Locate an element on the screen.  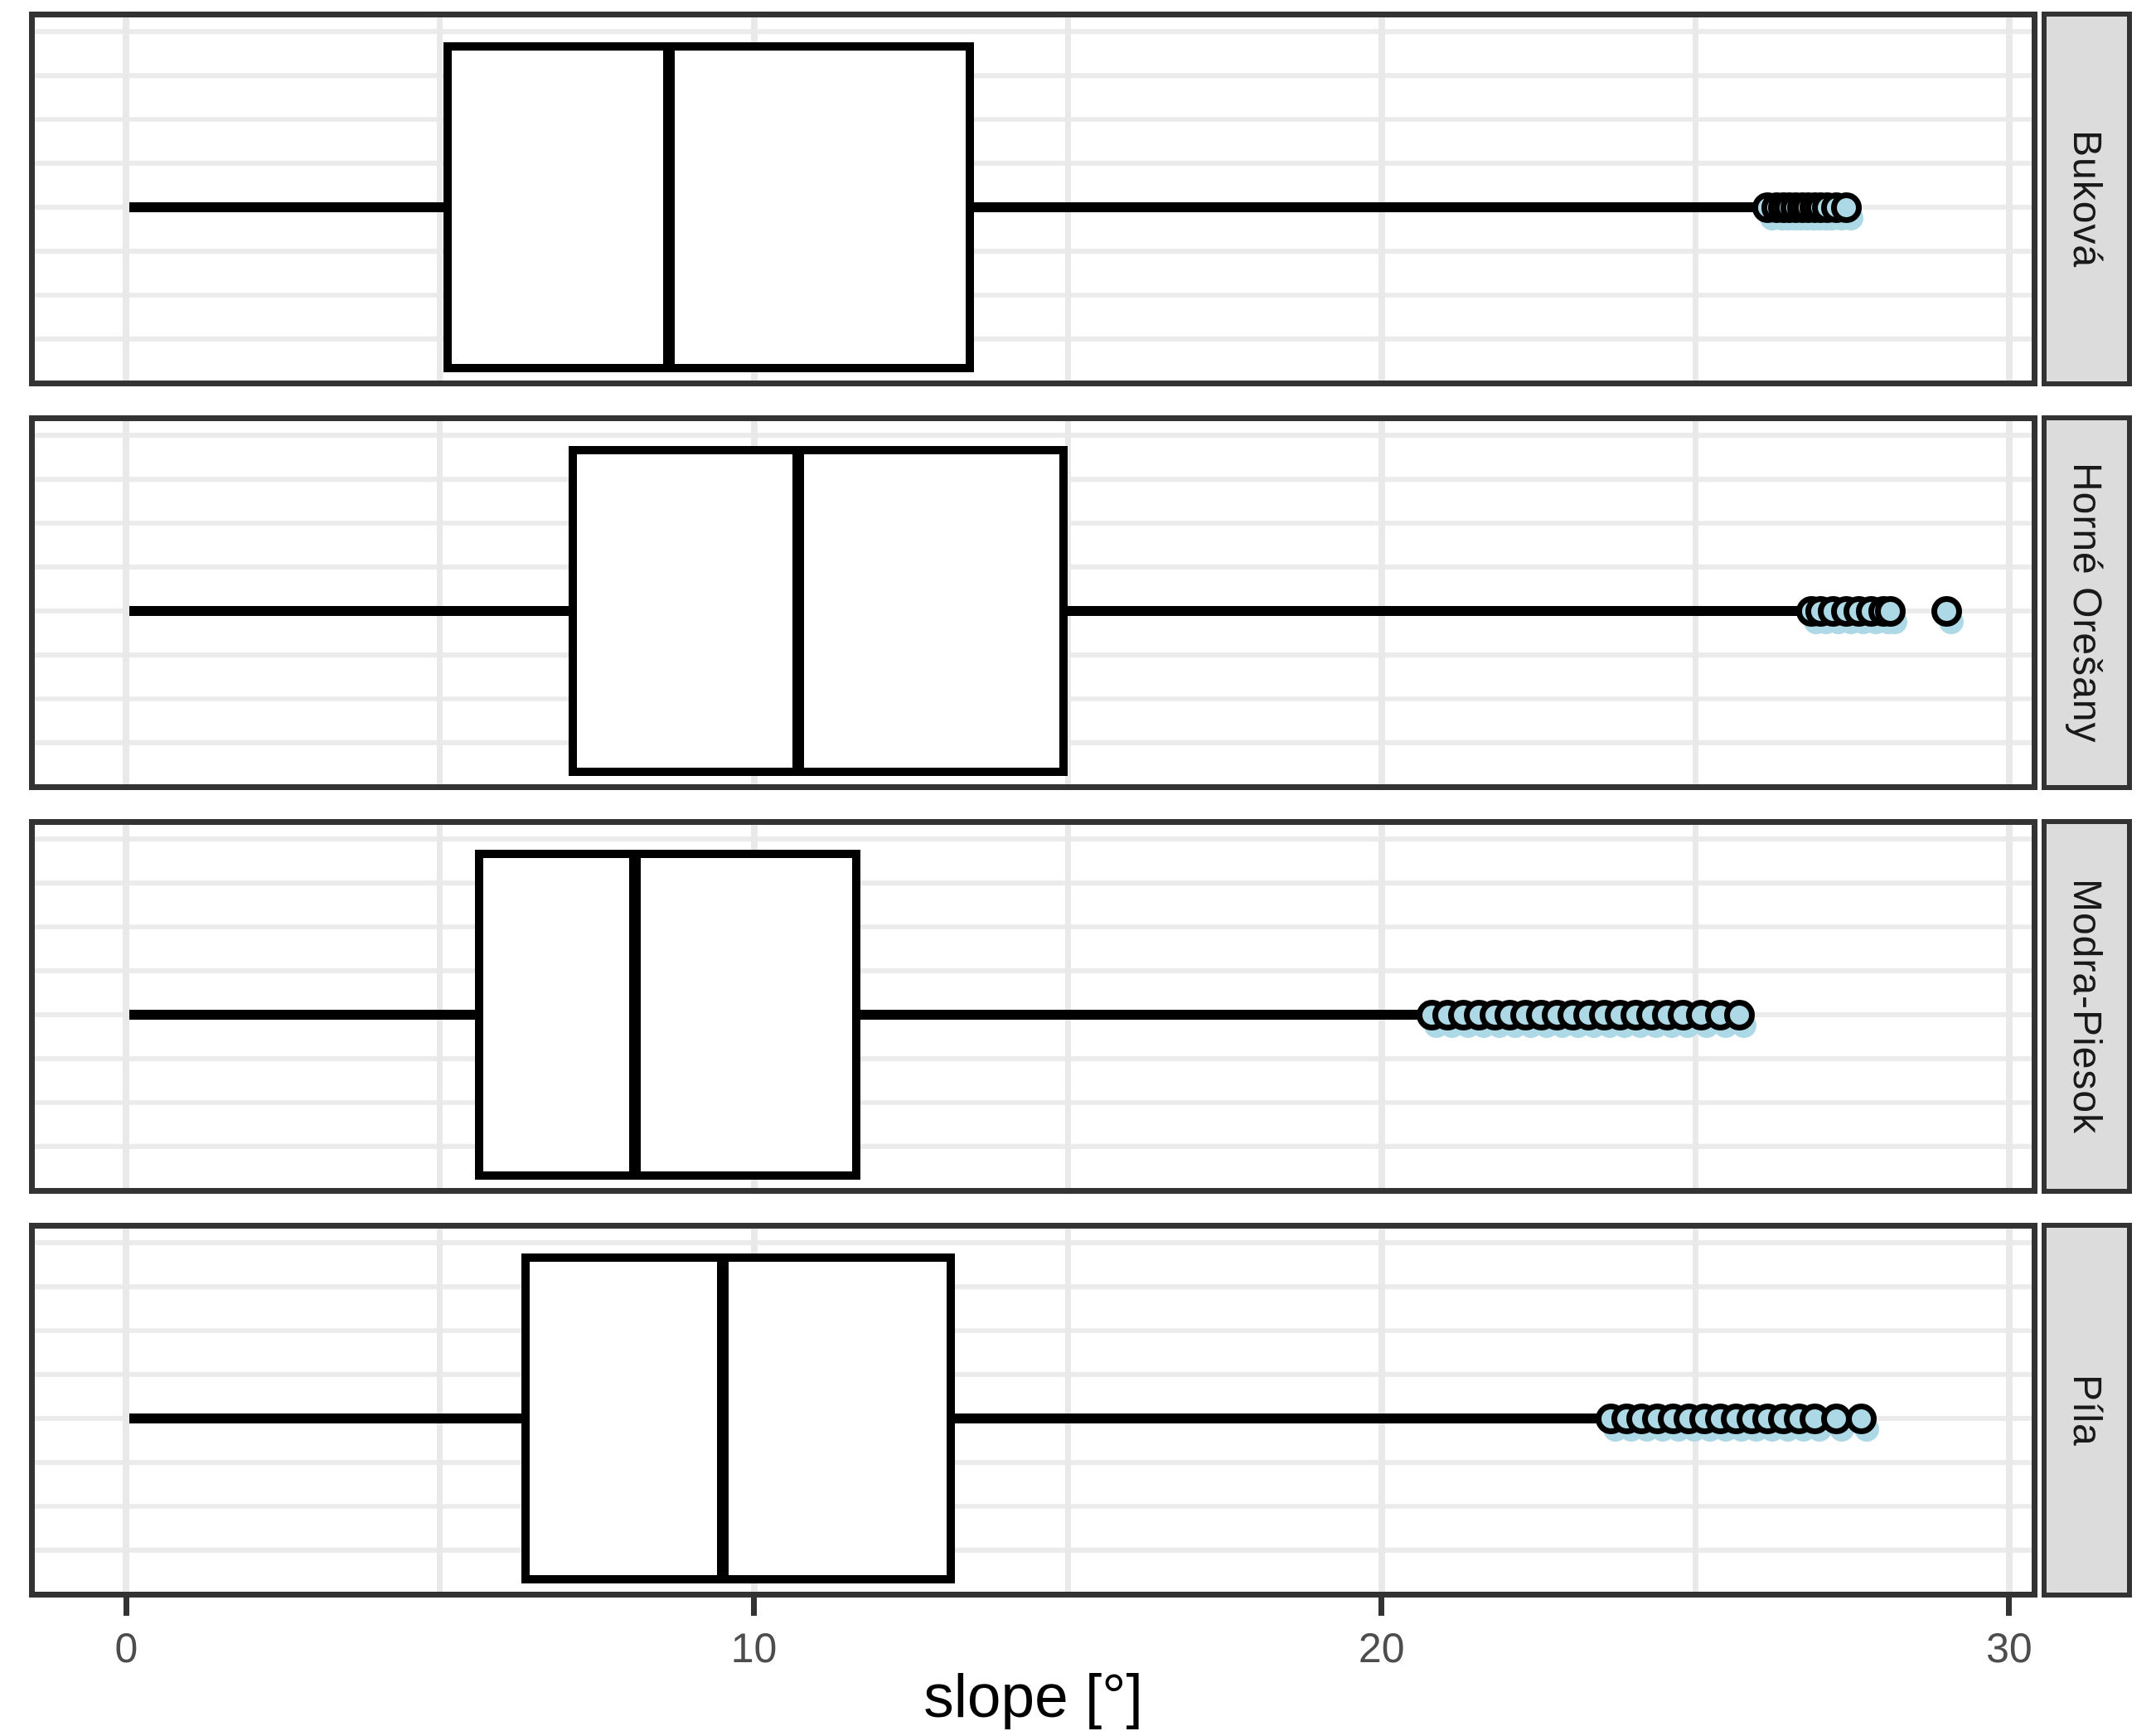
x-axis-title: slope [°] is located at coordinates (1033, 1696).